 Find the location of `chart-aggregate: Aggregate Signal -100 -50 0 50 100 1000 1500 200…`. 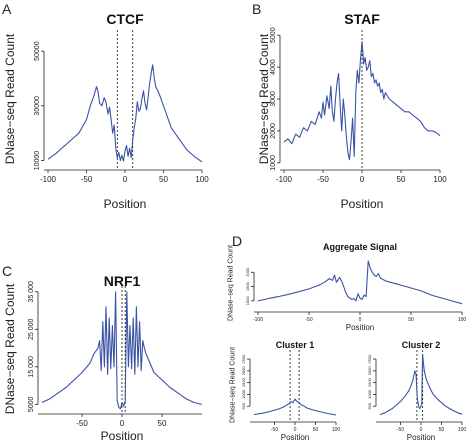

chart-aggregate: Aggregate Signal -100 -50 0 50 100 1000 1500 200… is located at coordinates (346, 287).